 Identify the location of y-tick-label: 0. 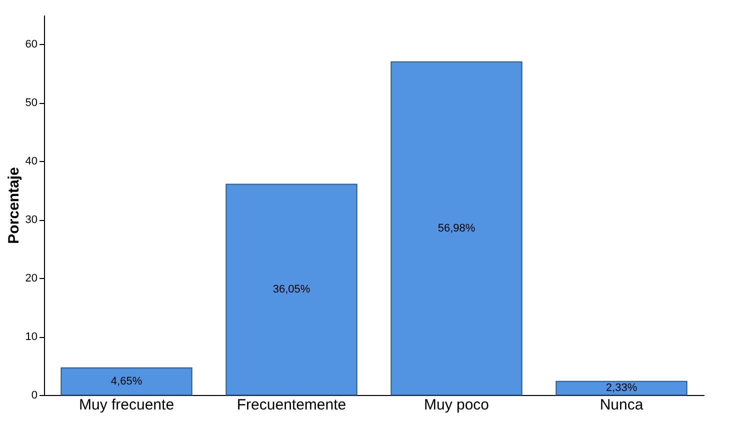
(34, 396).